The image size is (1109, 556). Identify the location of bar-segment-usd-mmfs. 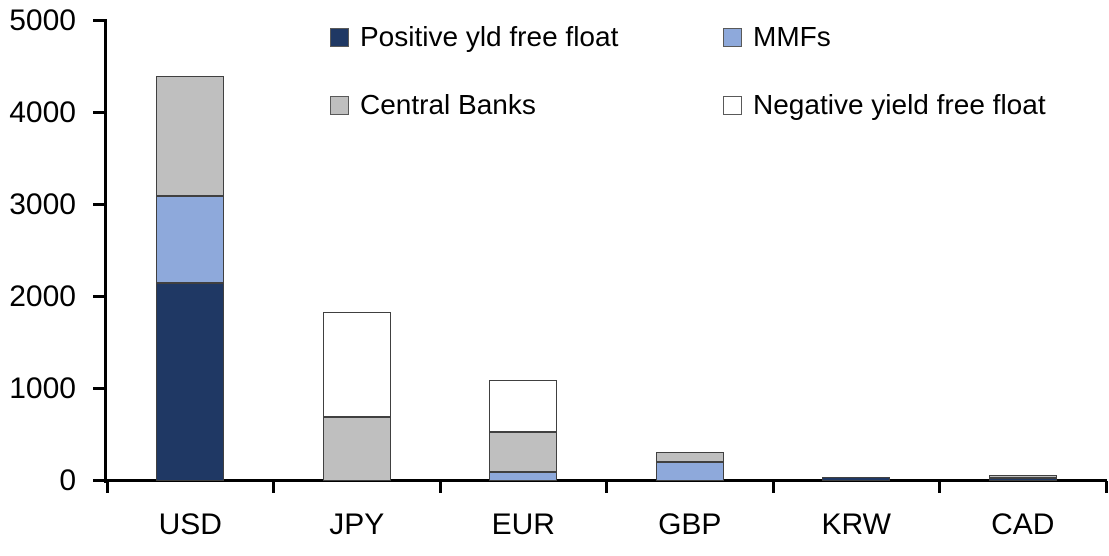
(190, 239).